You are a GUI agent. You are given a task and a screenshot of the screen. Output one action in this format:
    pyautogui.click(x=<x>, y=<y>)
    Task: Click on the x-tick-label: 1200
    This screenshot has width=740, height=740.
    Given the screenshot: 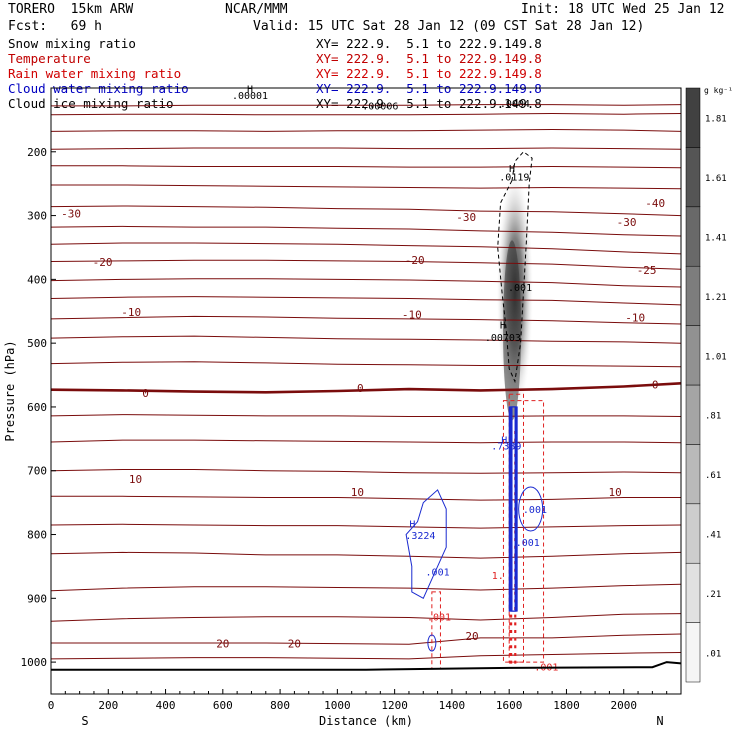 What is the action you would take?
    pyautogui.click(x=394, y=705)
    